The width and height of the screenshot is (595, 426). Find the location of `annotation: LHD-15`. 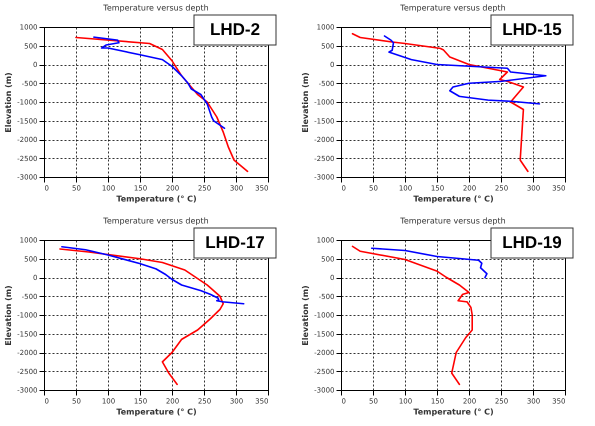

annotation: LHD-15 is located at coordinates (532, 29).